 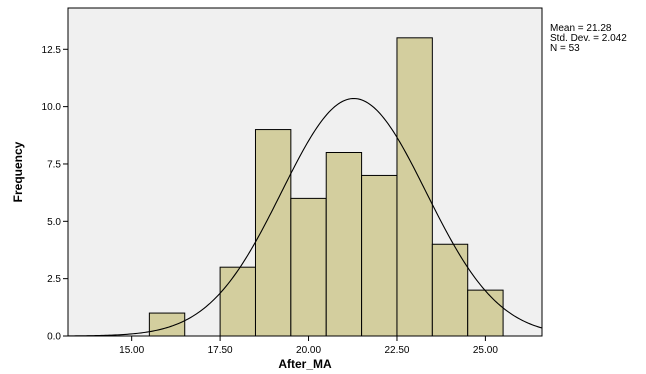 I want to click on y-tick-label: 5.0, so click(x=54, y=222).